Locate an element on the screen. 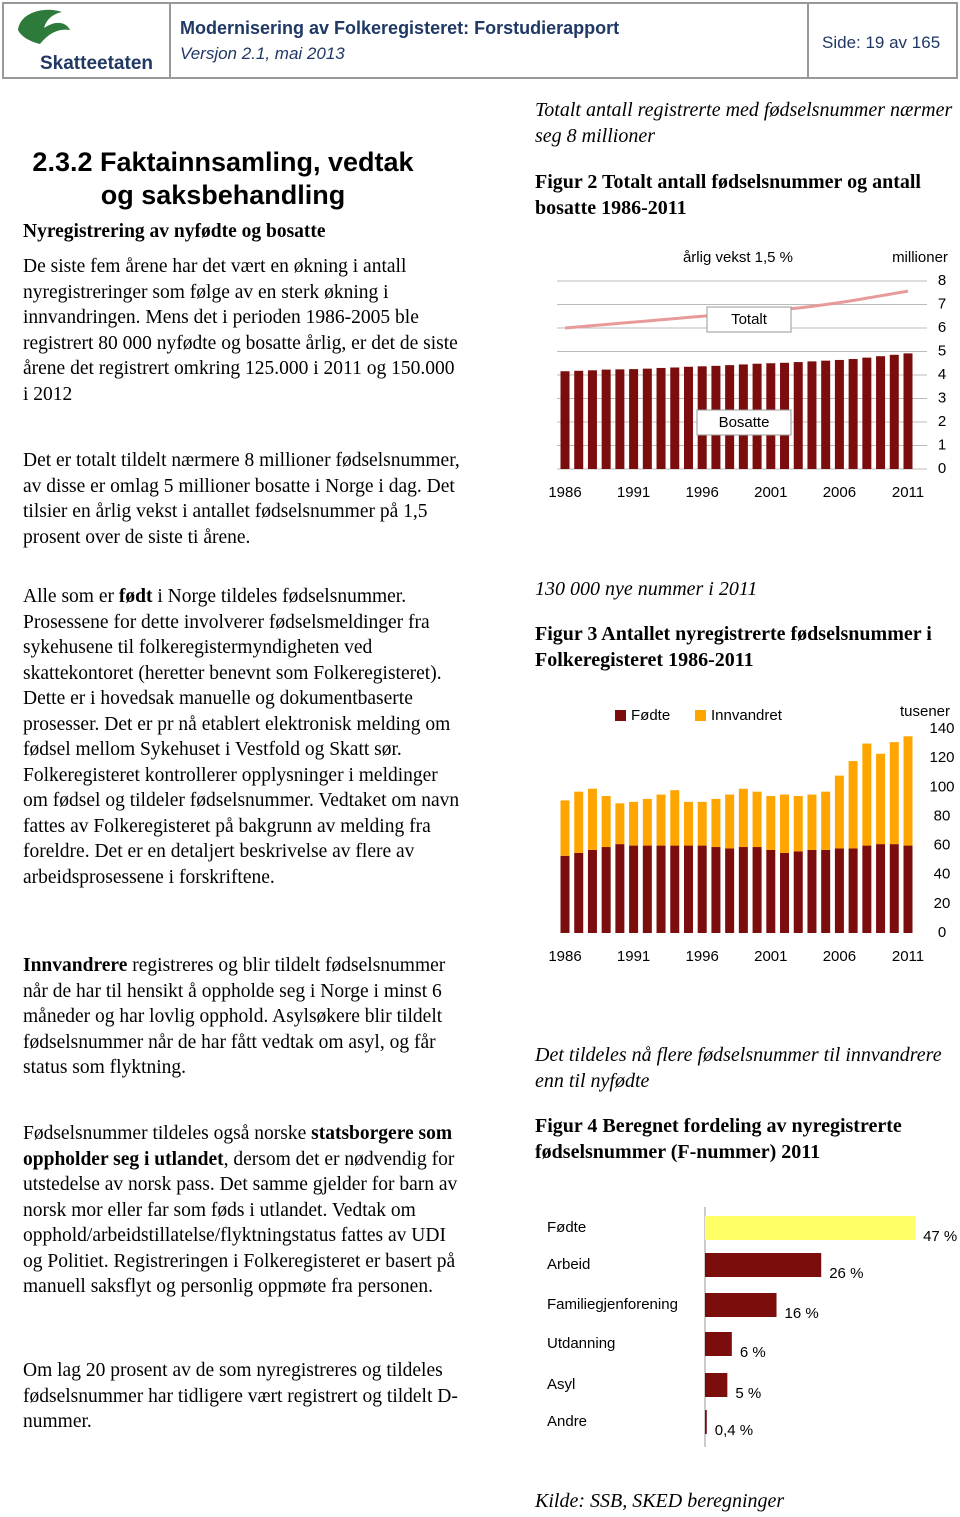  value-label: 16 % is located at coordinates (802, 1313).